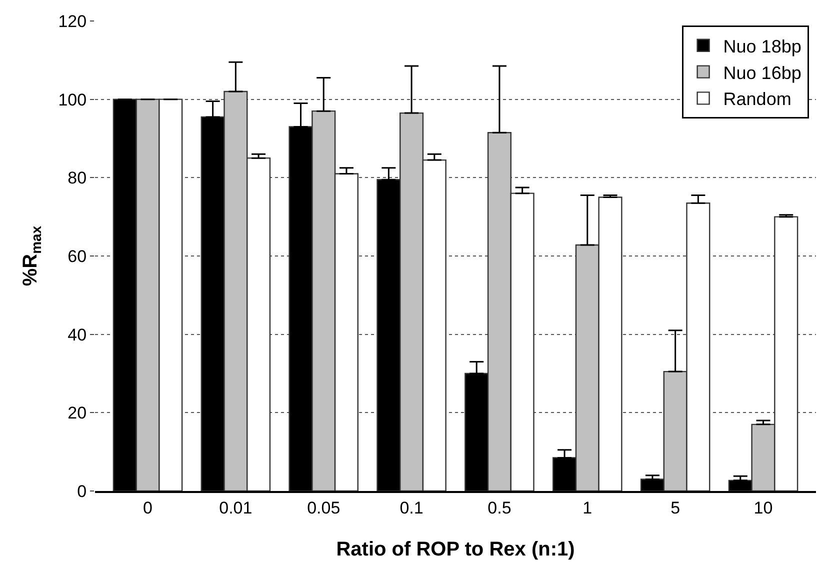 This screenshot has width=831, height=576. What do you see at coordinates (762, 46) in the screenshot?
I see `legend-label: Nuo 18bp` at bounding box center [762, 46].